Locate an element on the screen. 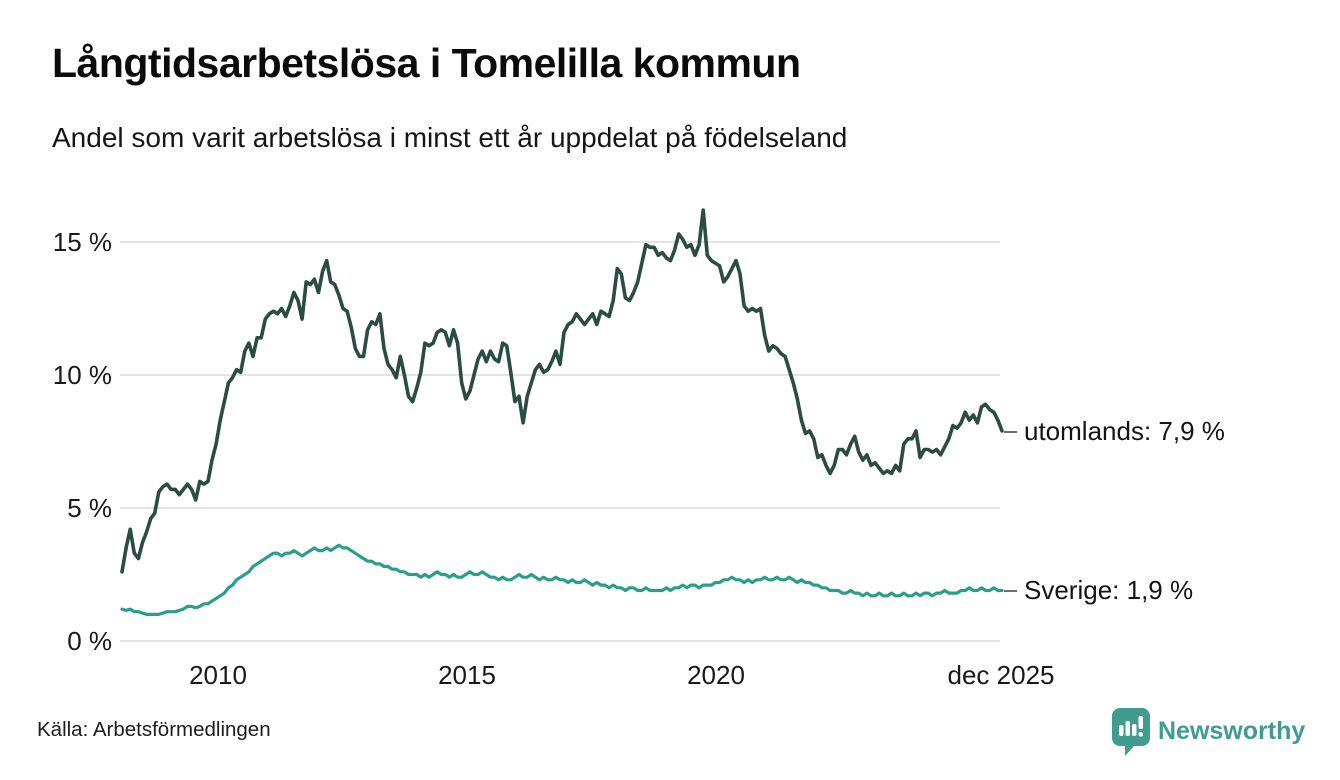 Image resolution: width=1340 pixels, height=780 pixels. y-axis-tick-0: 0 % is located at coordinates (89, 641).